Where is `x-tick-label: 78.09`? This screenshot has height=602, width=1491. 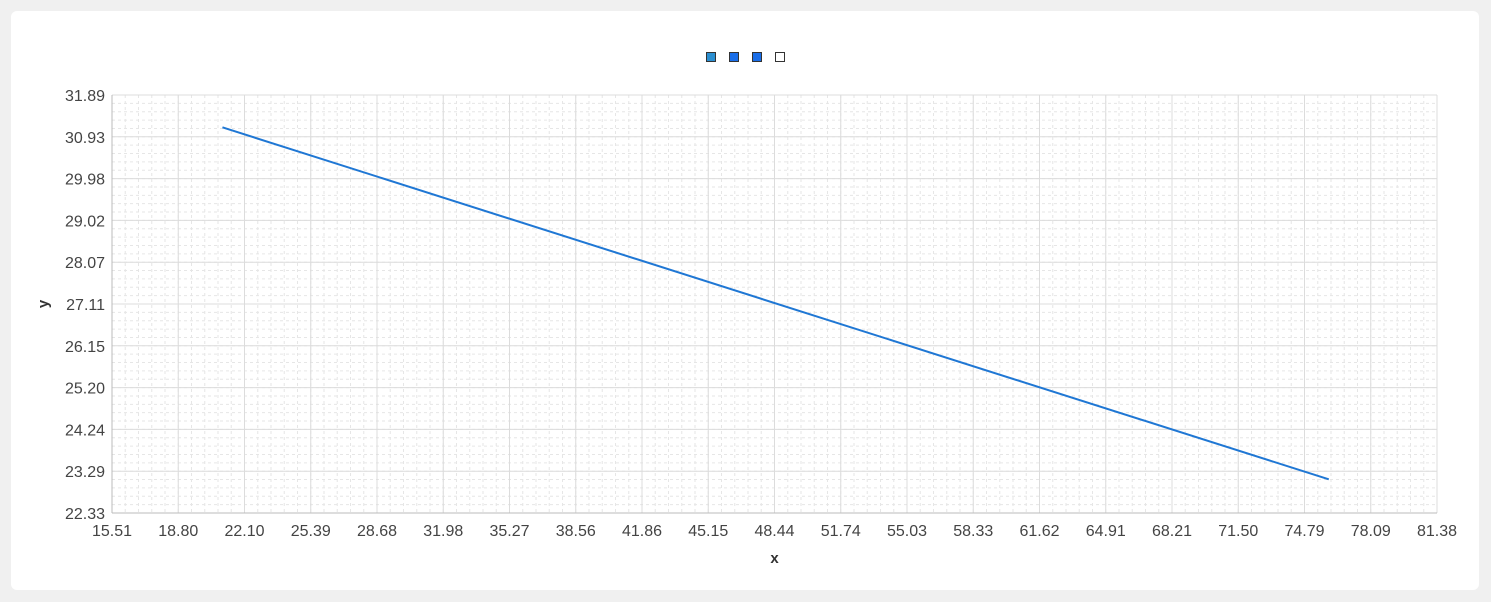
x-tick-label: 78.09 is located at coordinates (1371, 531).